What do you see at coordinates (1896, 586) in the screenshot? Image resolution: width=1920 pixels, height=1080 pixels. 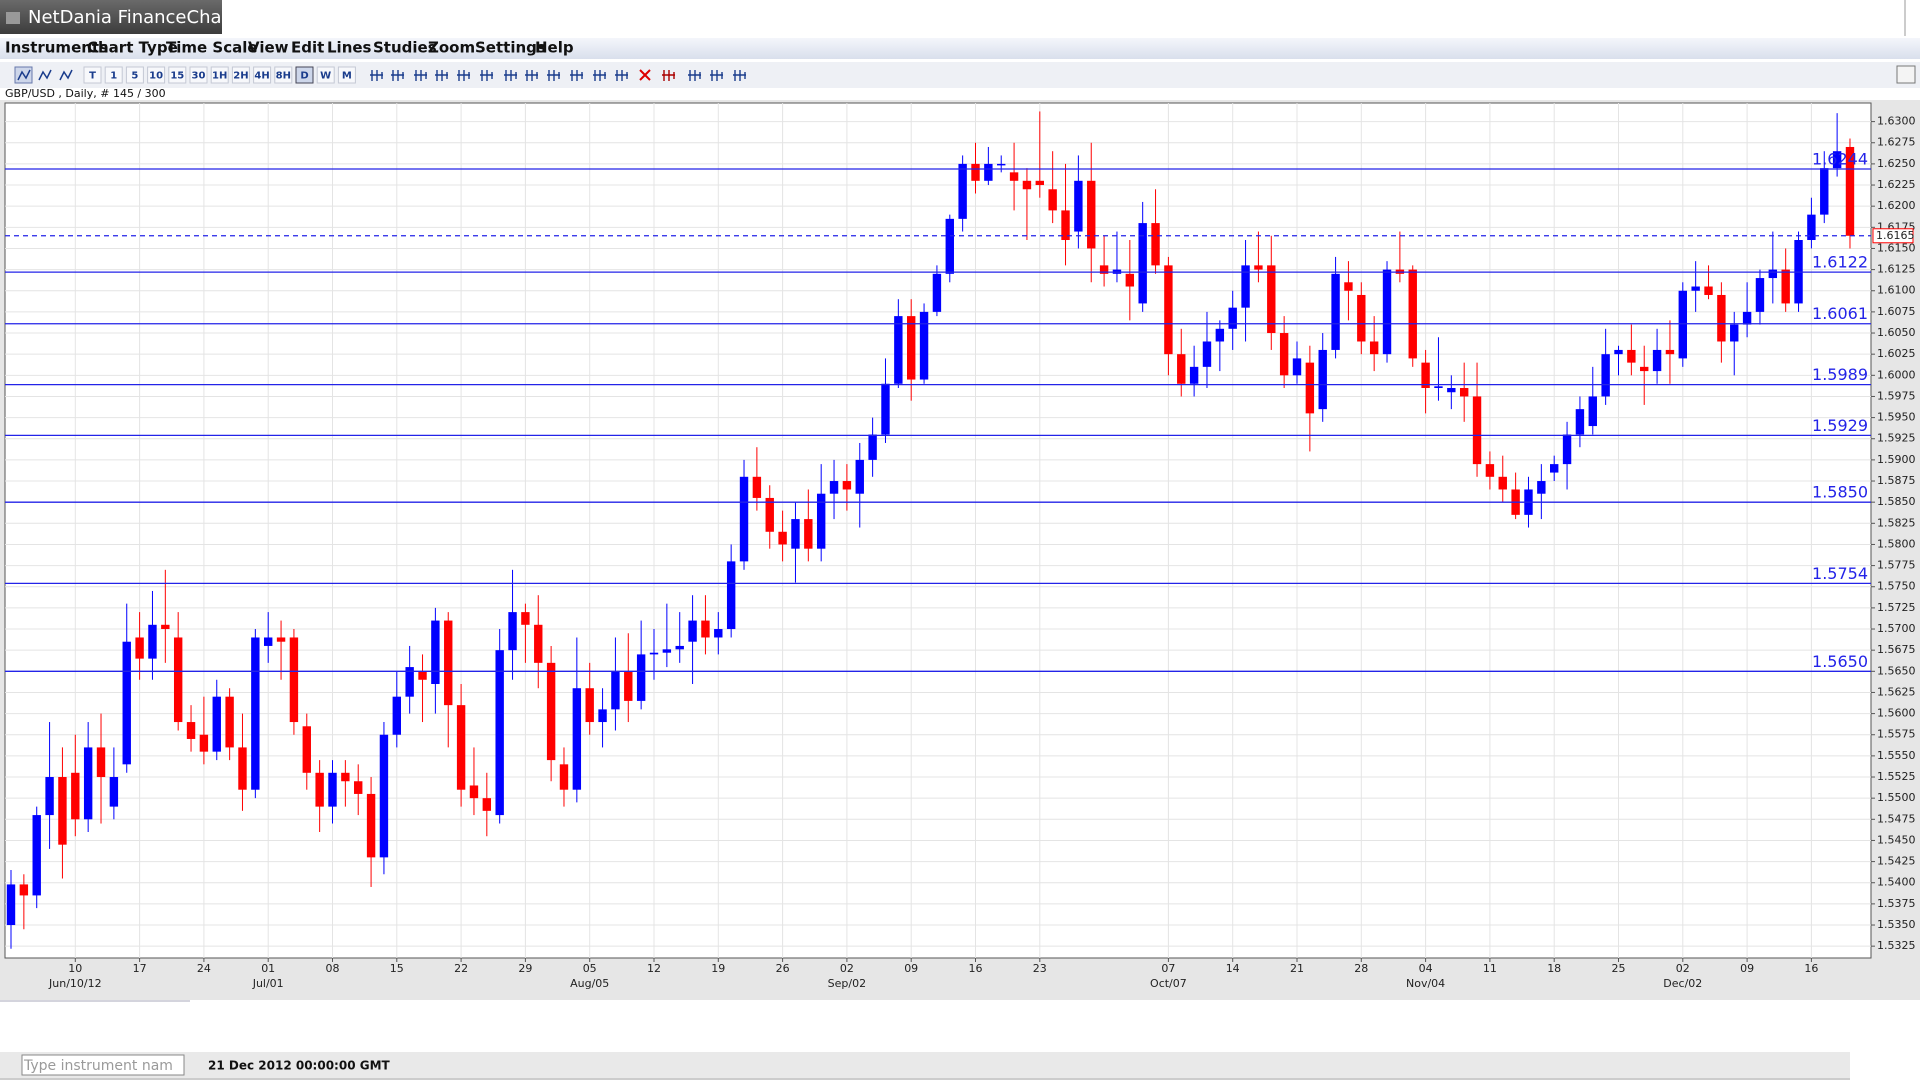 I see `y-tick-label: 1.5750` at bounding box center [1896, 586].